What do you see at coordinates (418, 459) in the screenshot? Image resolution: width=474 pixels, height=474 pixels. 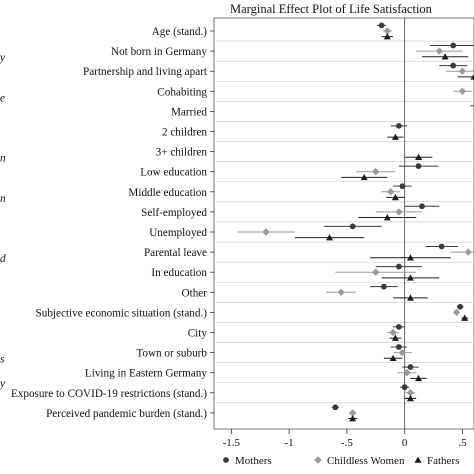 I see `legend-marker-fathers` at bounding box center [418, 459].